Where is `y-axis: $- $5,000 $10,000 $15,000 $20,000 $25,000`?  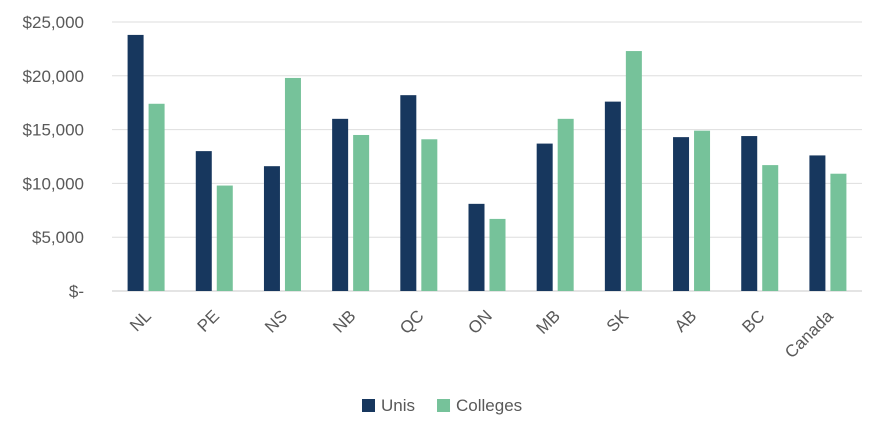
y-axis: $- $5,000 $10,000 $15,000 $20,000 $25,000 is located at coordinates (53, 157).